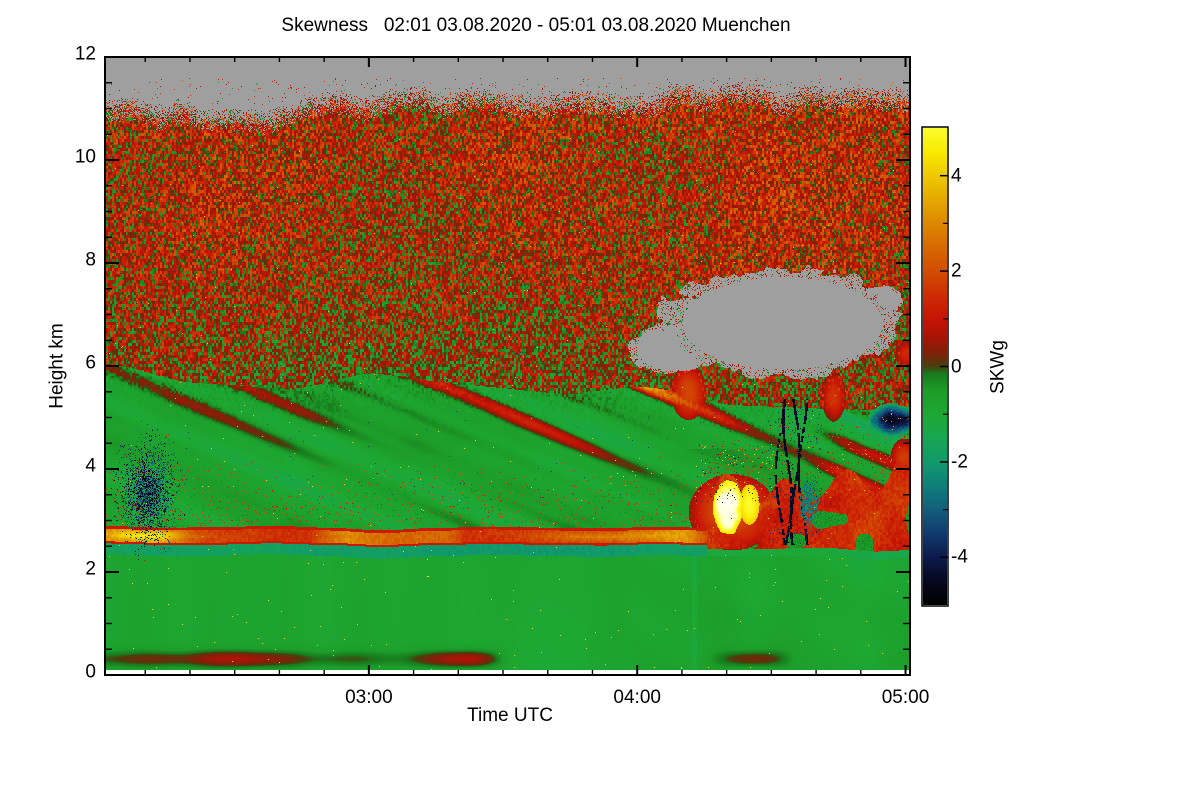 The width and height of the screenshot is (1200, 800). Describe the element at coordinates (57, 366) in the screenshot. I see `y-axis-label: Height km` at that location.